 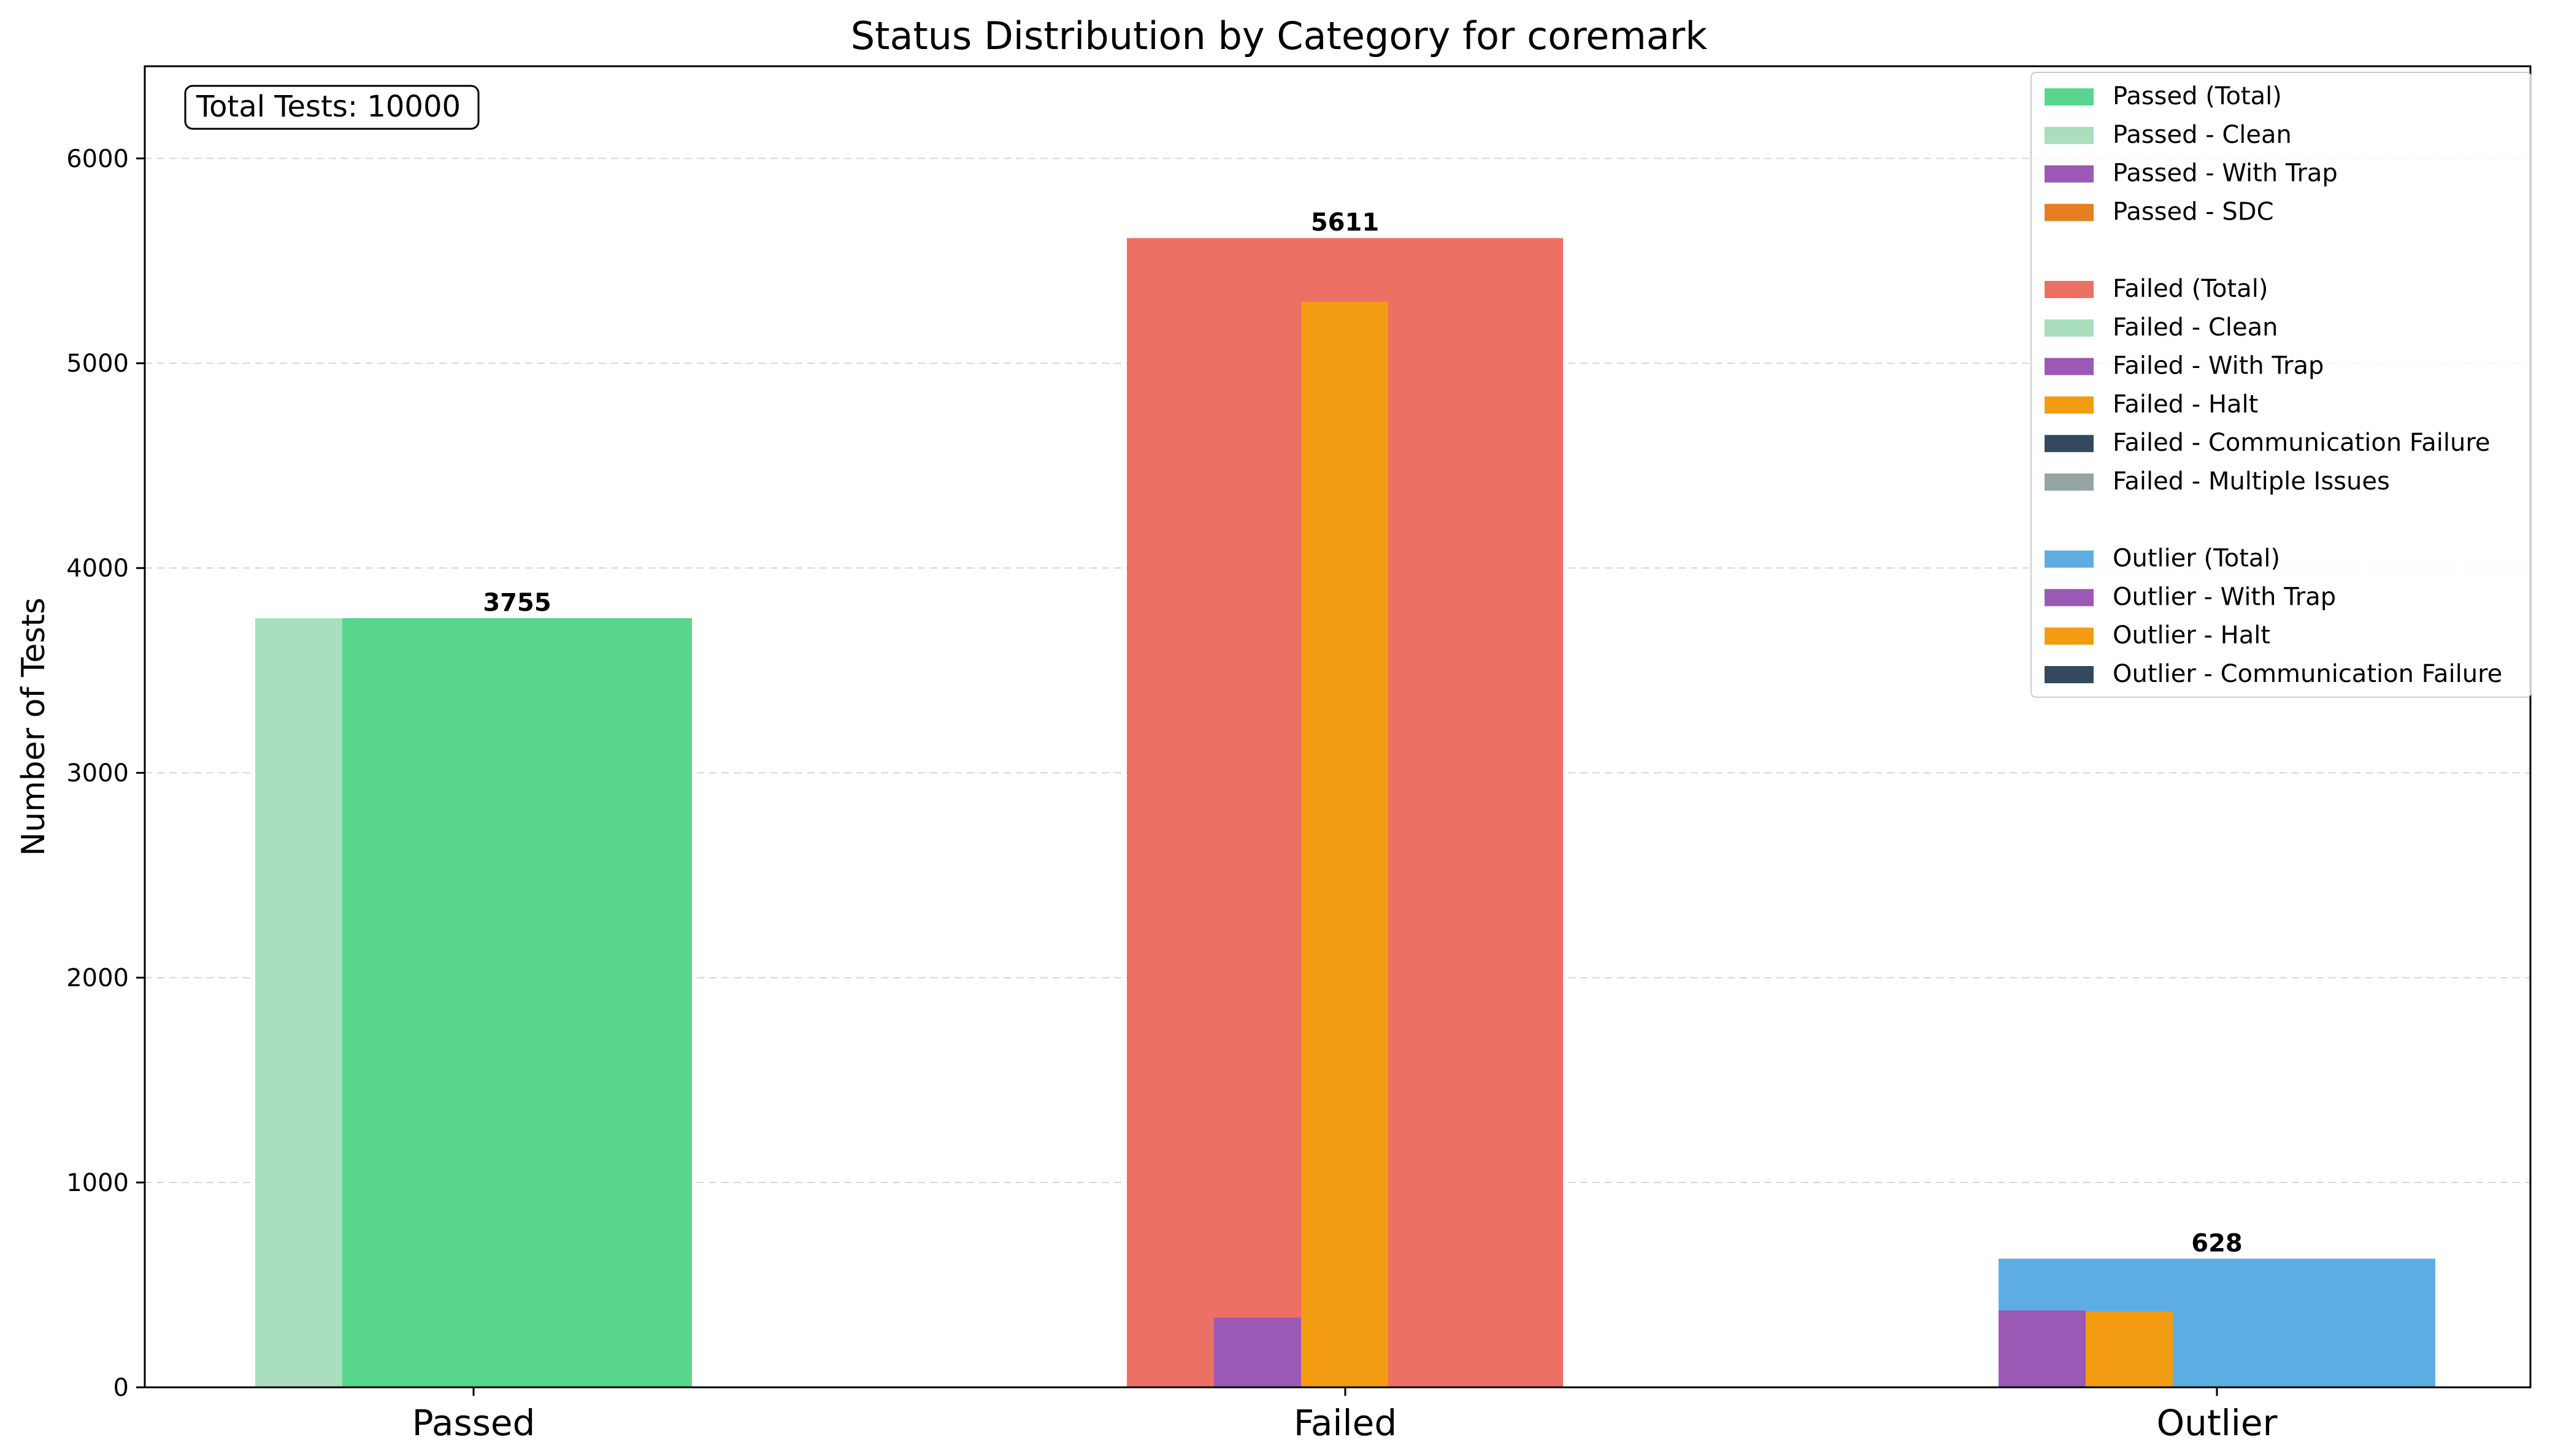 I want to click on y-tick-label: 3000, so click(x=98, y=773).